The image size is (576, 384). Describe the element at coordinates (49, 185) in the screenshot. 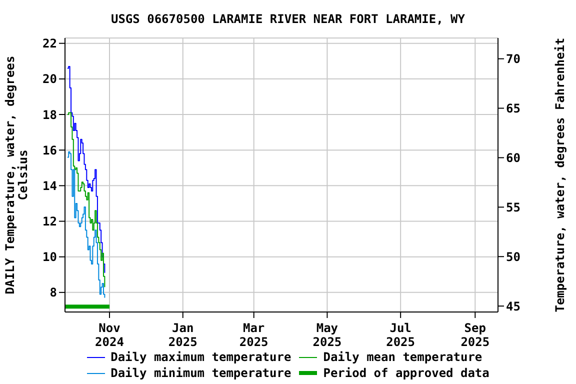

I see `y-tick-label: 14` at that location.